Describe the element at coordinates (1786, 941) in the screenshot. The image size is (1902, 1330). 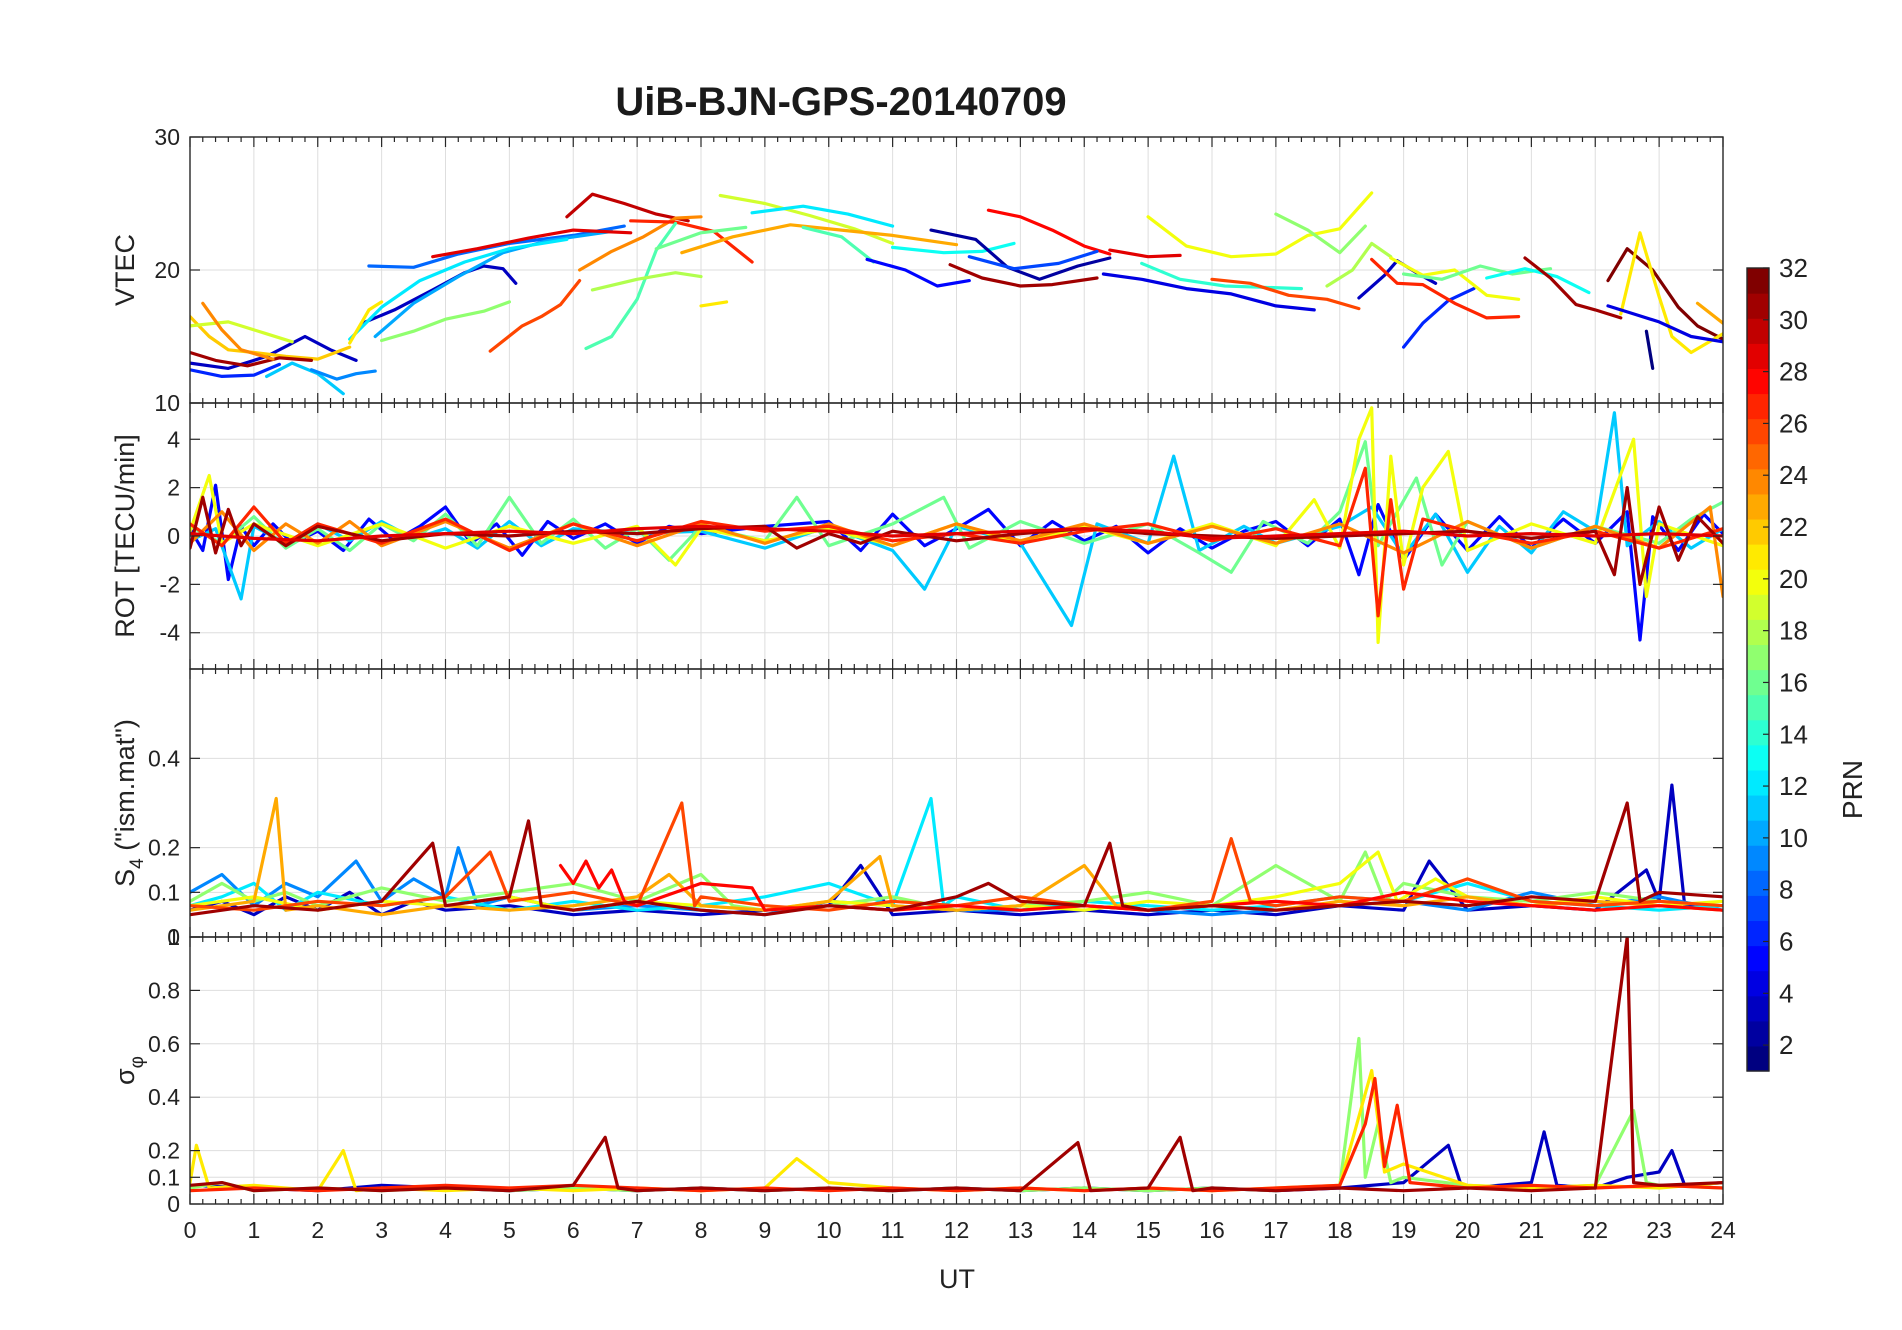
I see `colorbar-tick-label: 6` at that location.